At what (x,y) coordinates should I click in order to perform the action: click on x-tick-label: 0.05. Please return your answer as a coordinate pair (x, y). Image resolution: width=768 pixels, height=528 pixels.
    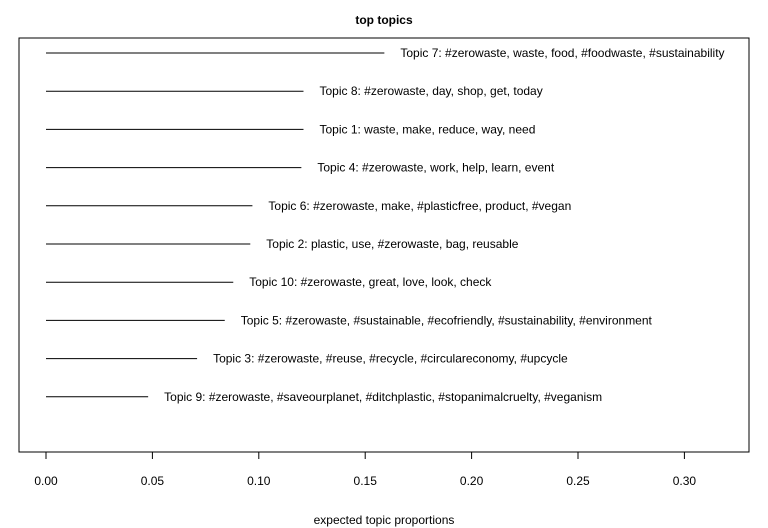
    Looking at the image, I should click on (153, 481).